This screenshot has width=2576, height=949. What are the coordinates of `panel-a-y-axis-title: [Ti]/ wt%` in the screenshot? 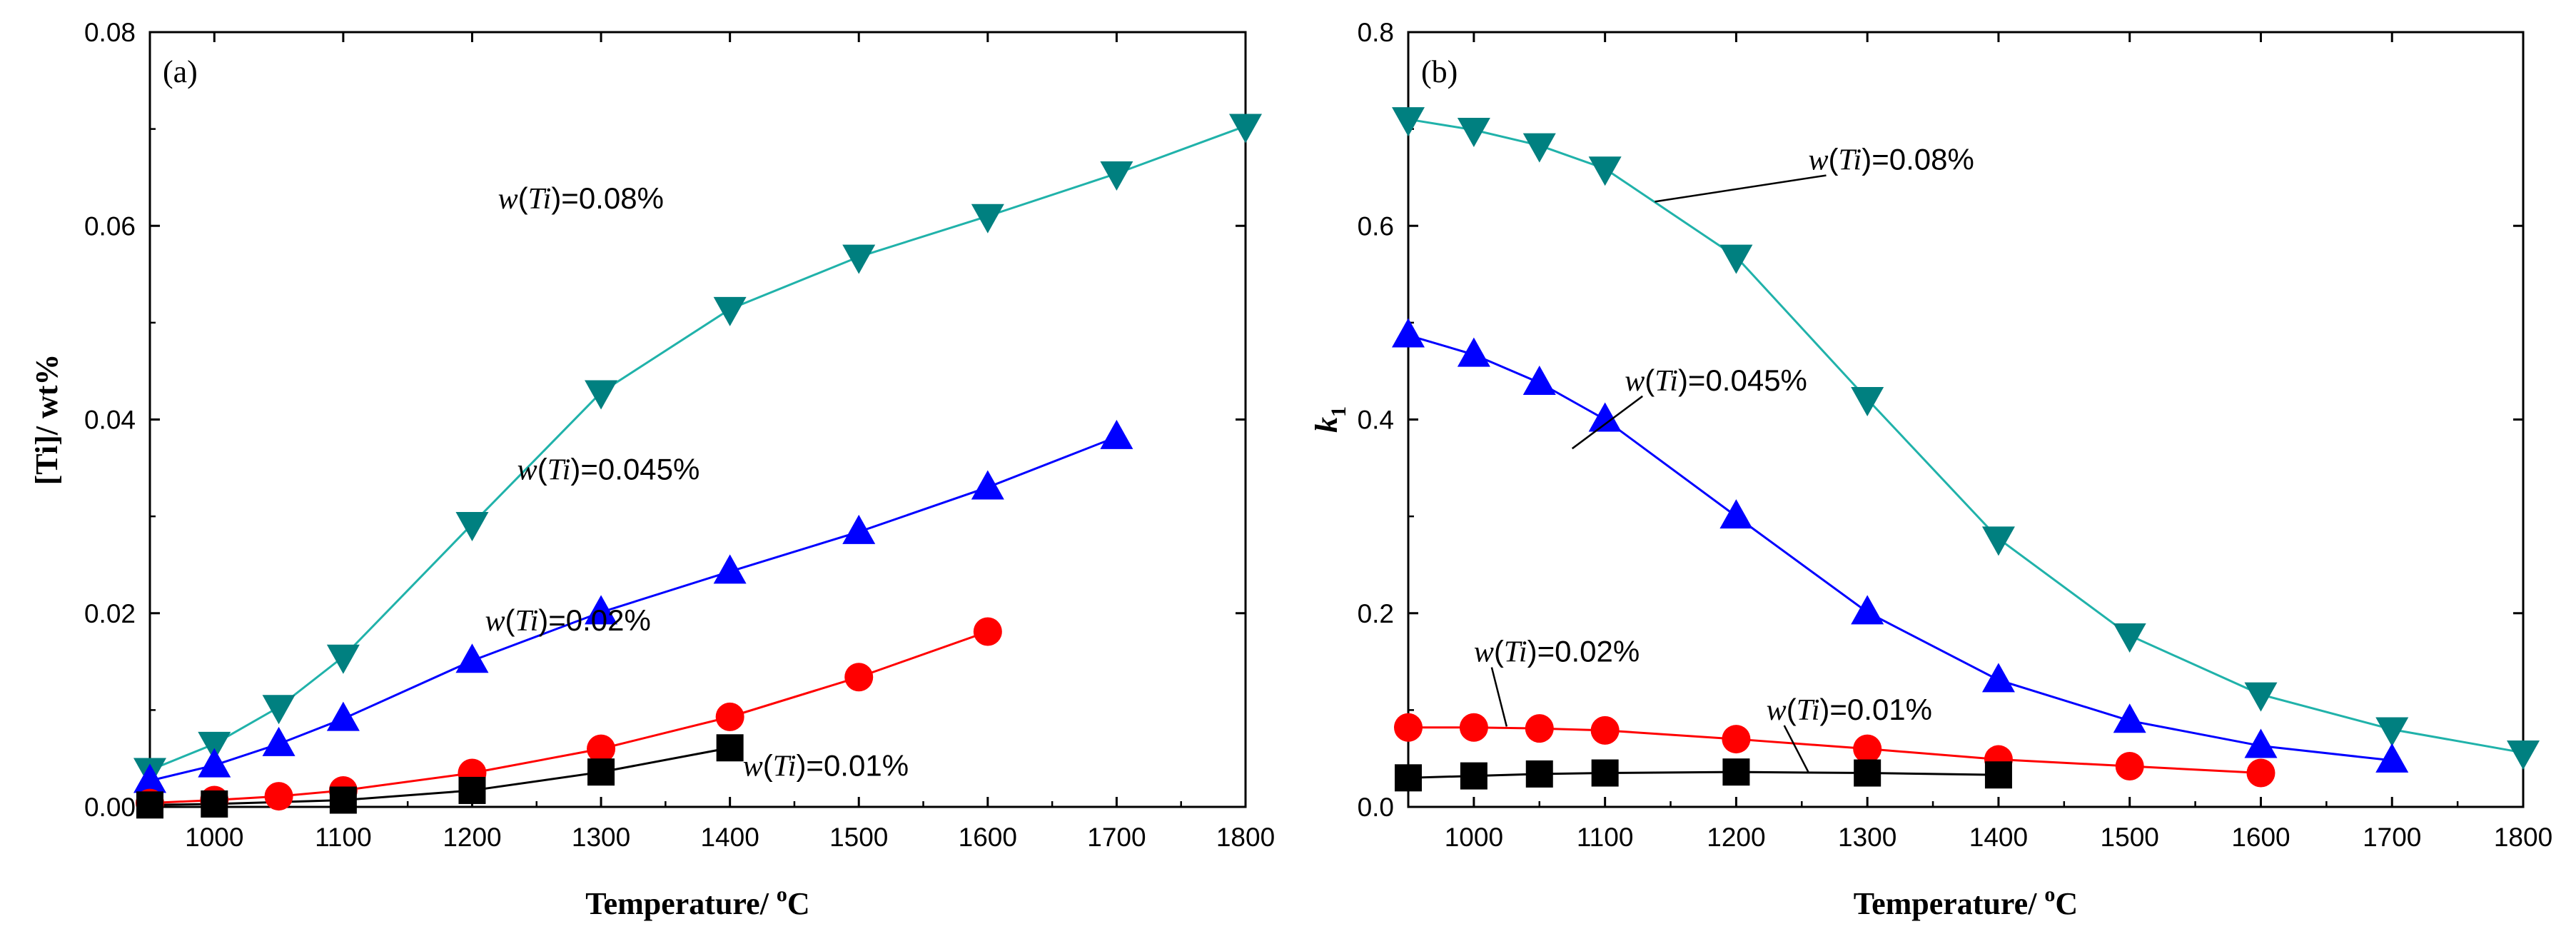 It's located at (46, 420).